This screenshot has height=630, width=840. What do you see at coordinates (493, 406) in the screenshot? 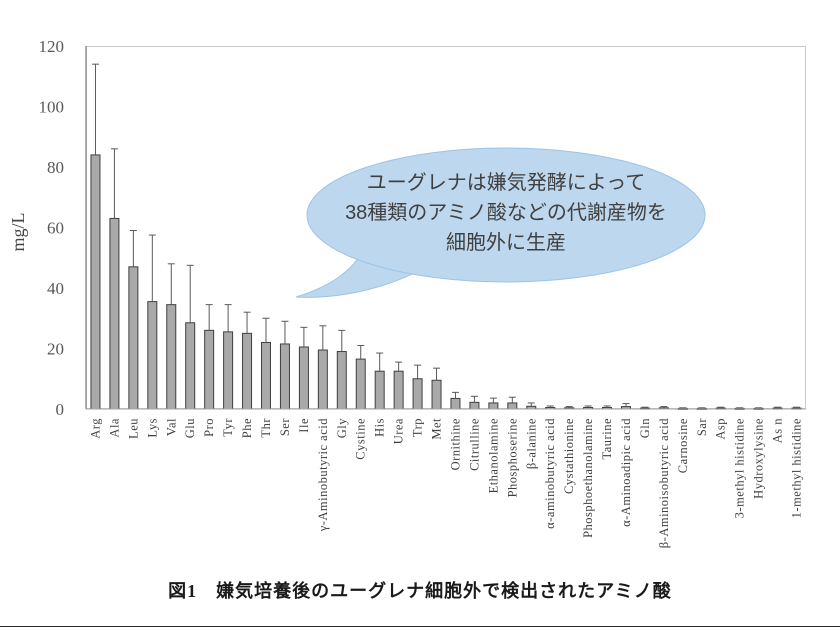
I see `bar-Ethanolamine` at bounding box center [493, 406].